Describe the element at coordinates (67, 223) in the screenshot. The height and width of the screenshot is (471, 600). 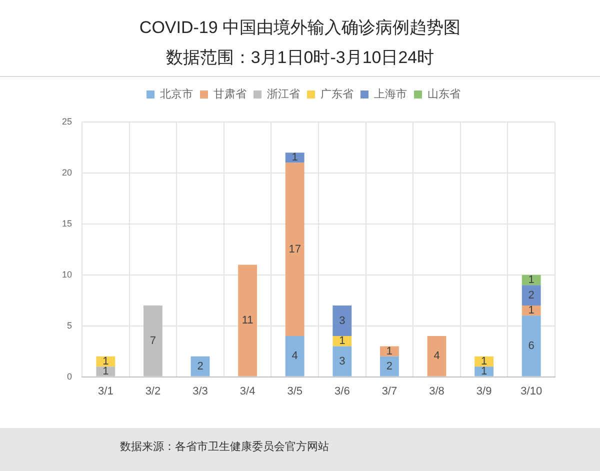
I see `y-tick-label: 15` at that location.